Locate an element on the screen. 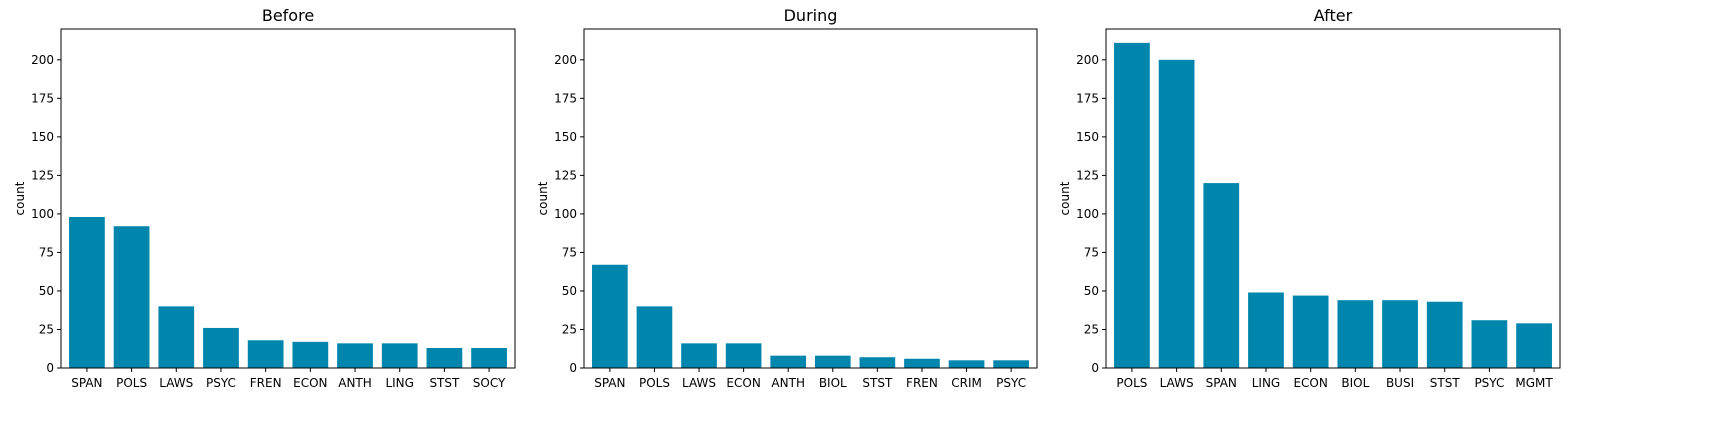 The image size is (1713, 435). chart-title: Before is located at coordinates (288, 15).